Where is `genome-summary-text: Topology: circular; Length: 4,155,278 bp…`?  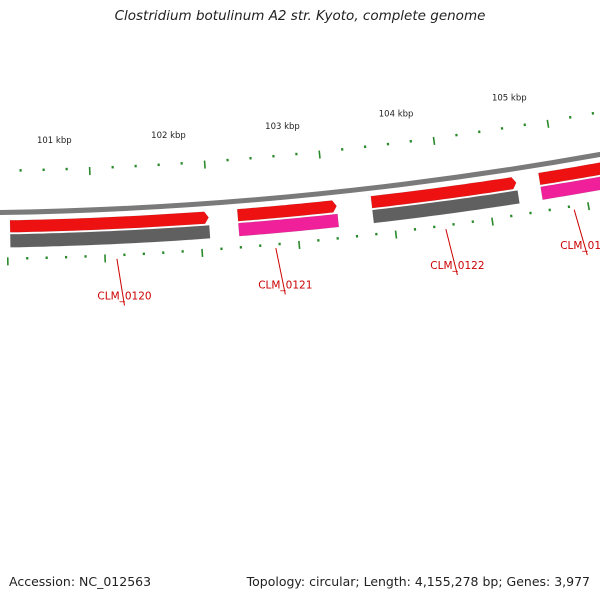 genome-summary-text: Topology: circular; Length: 4,155,278 bp… is located at coordinates (418, 581).